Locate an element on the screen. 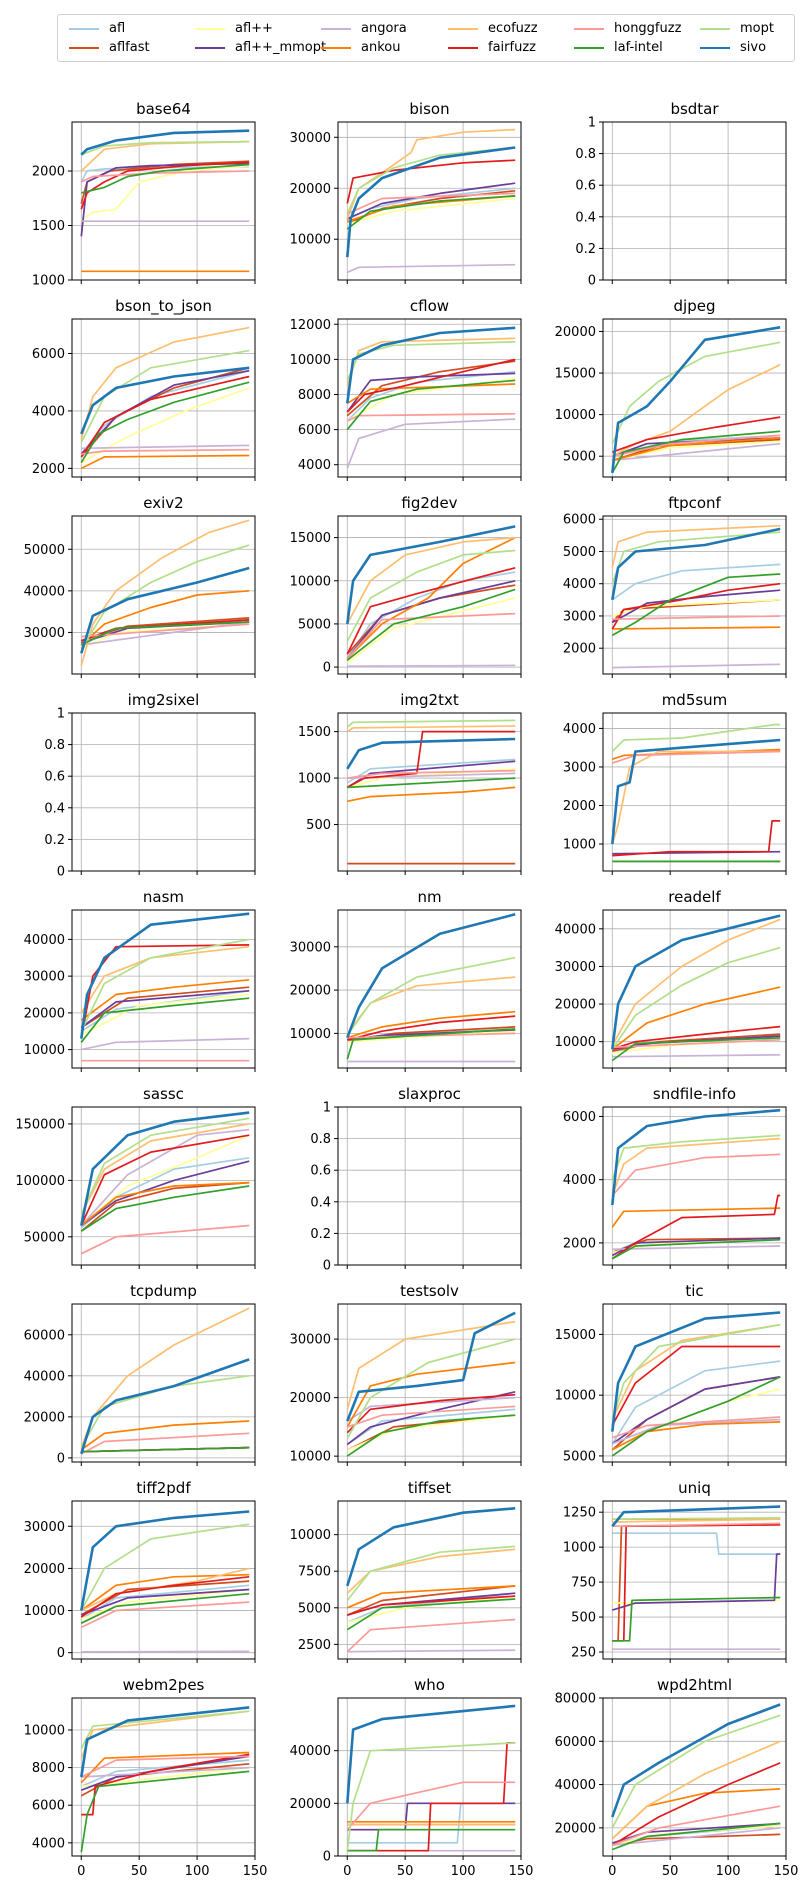  panel-title: tcpdump is located at coordinates (163, 1291).